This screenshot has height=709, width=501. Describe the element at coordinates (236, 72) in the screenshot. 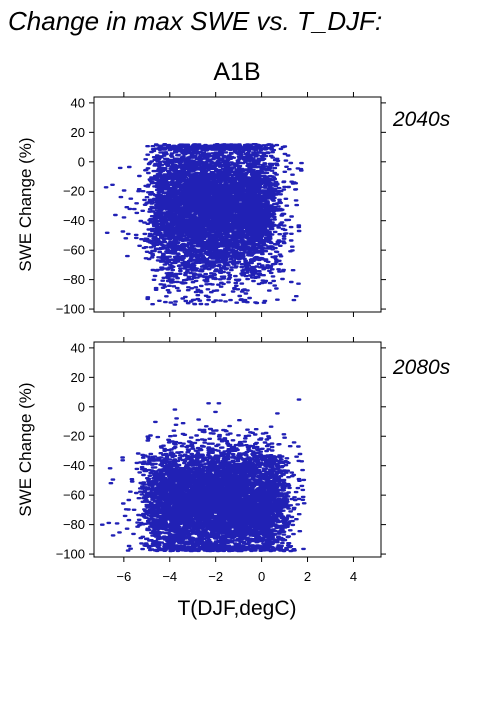

I see `scenario-label: A1B` at that location.